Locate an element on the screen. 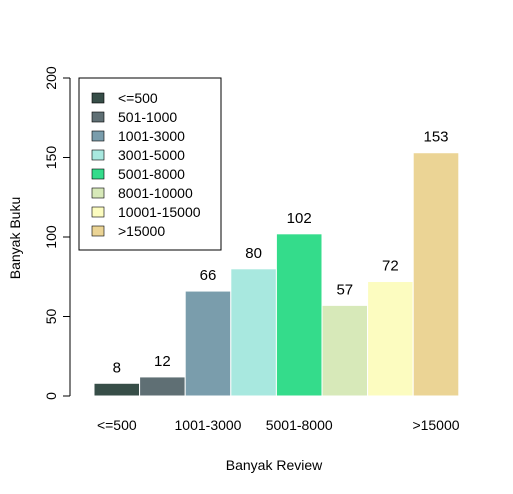 The width and height of the screenshot is (513, 494). legend-entry: >15000 is located at coordinates (141, 231).